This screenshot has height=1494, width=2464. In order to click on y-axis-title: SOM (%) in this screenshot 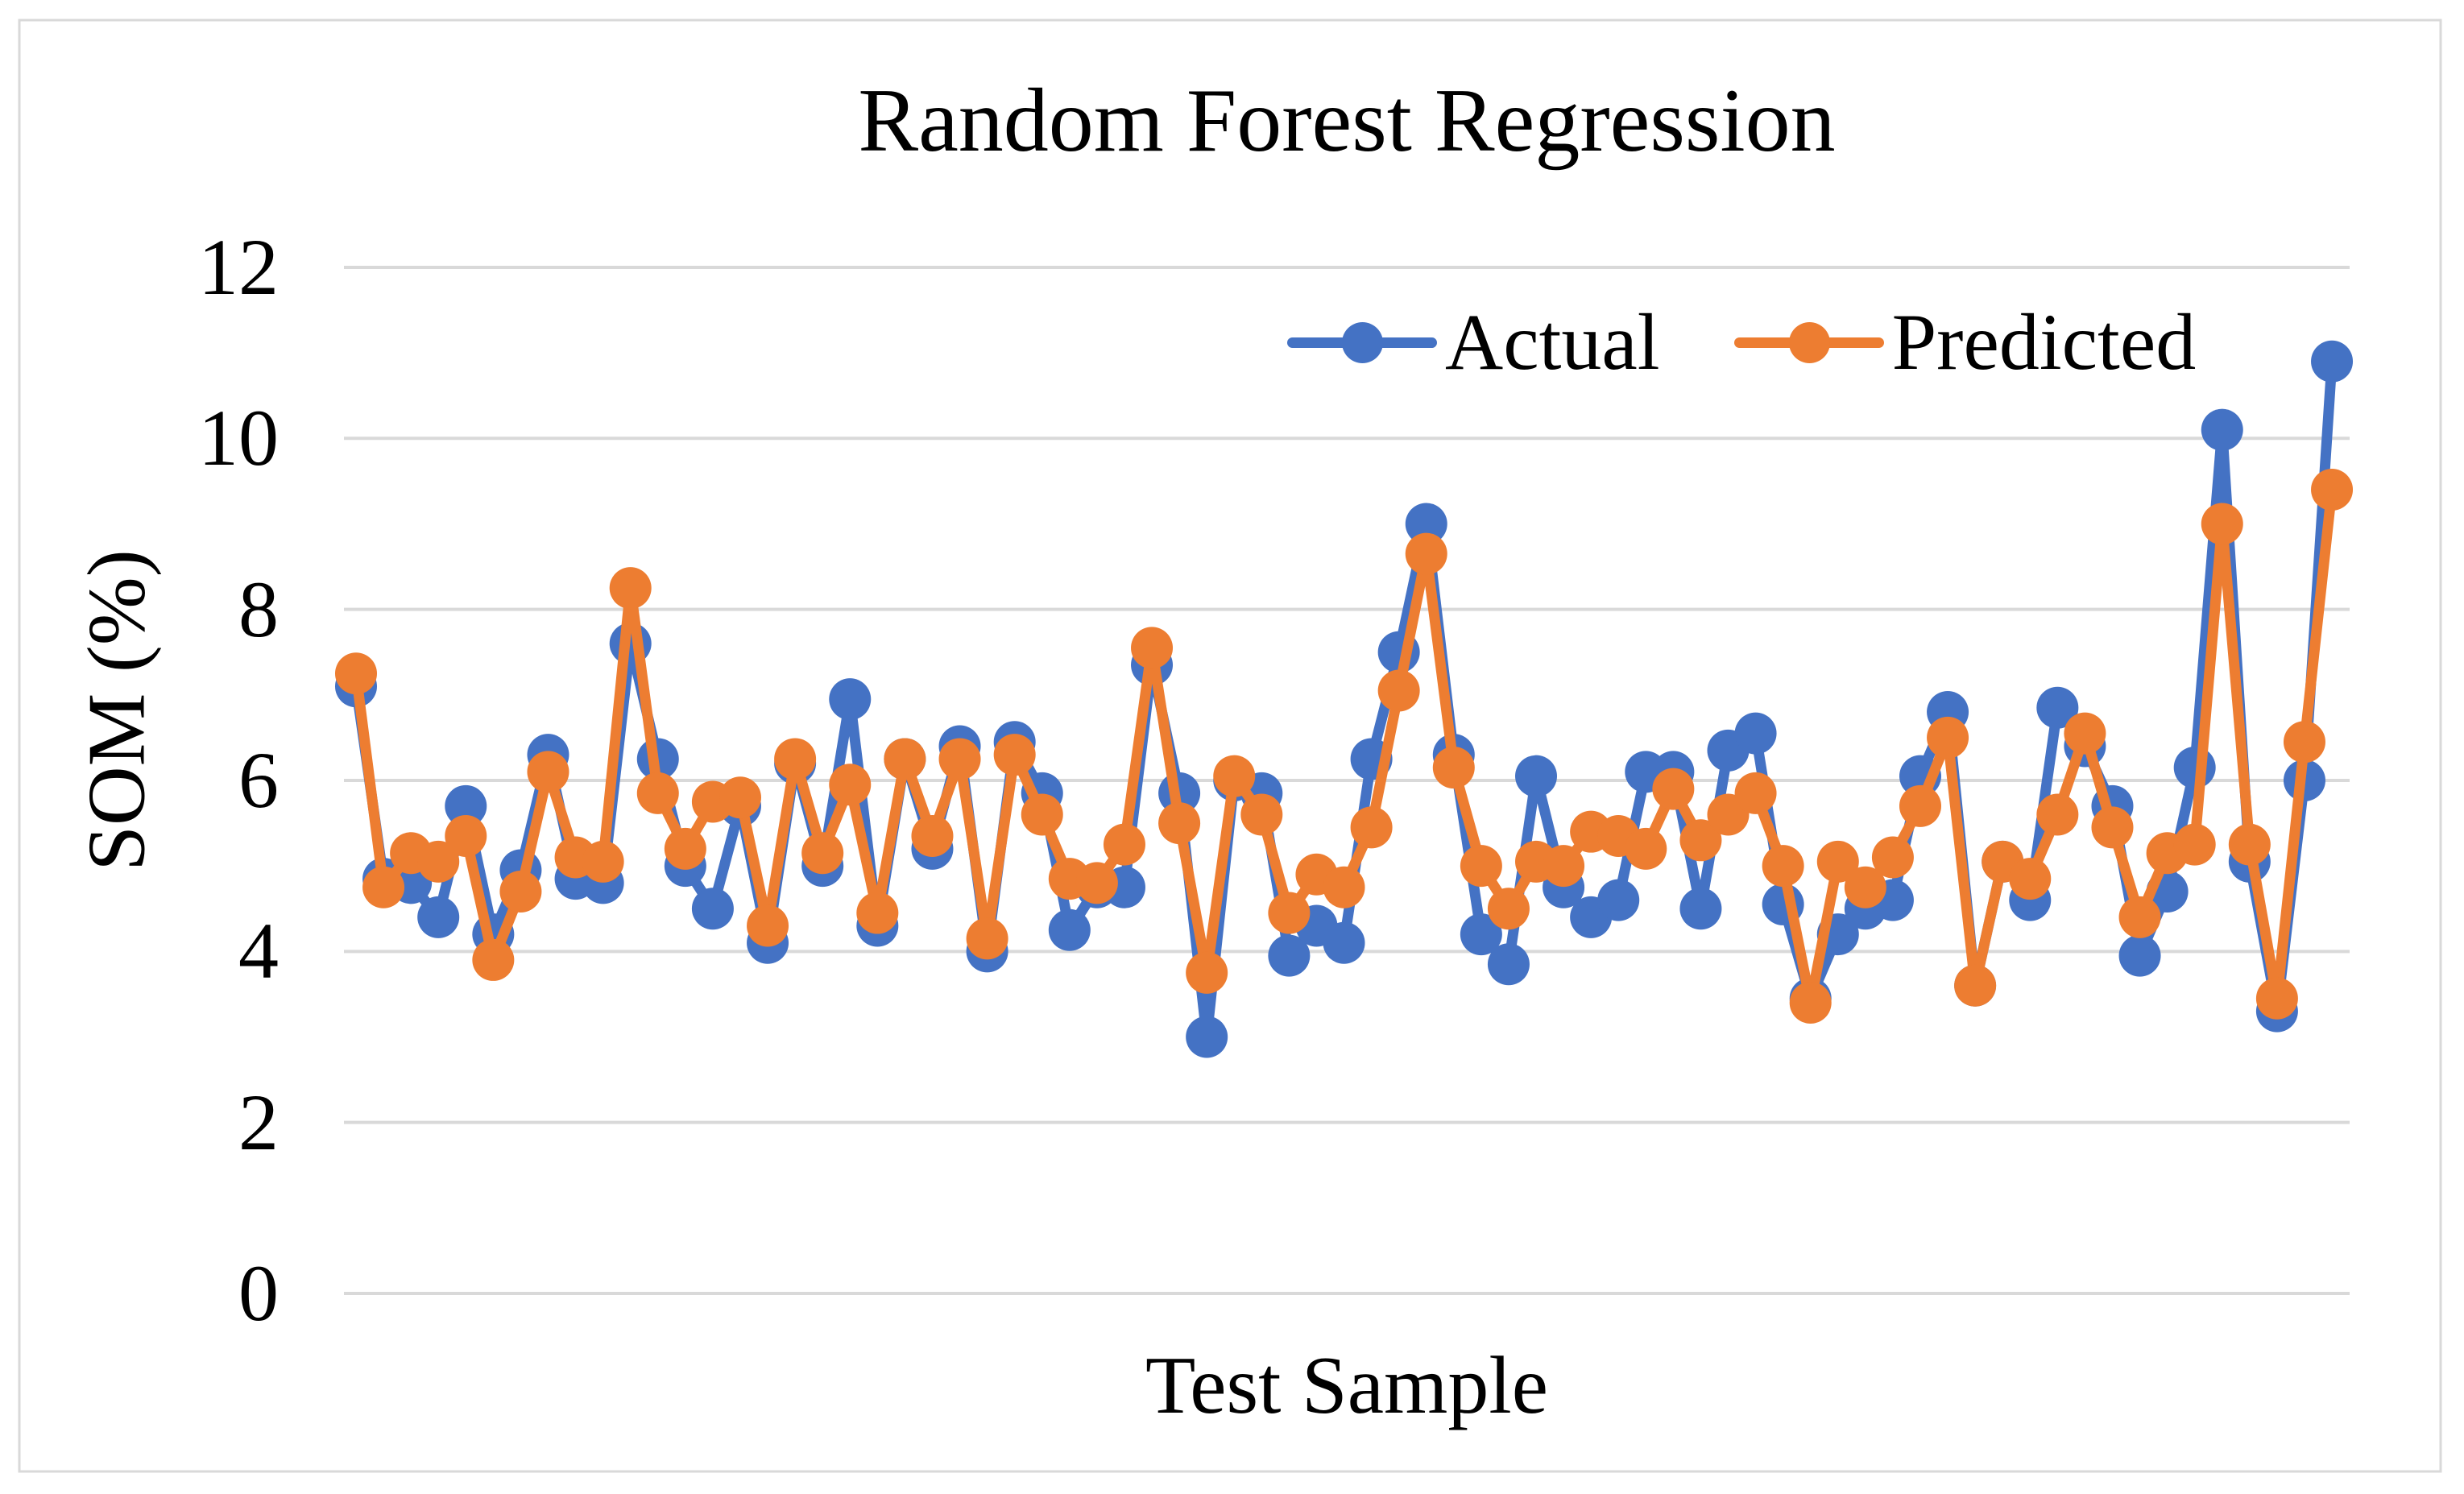, I will do `click(117, 710)`.